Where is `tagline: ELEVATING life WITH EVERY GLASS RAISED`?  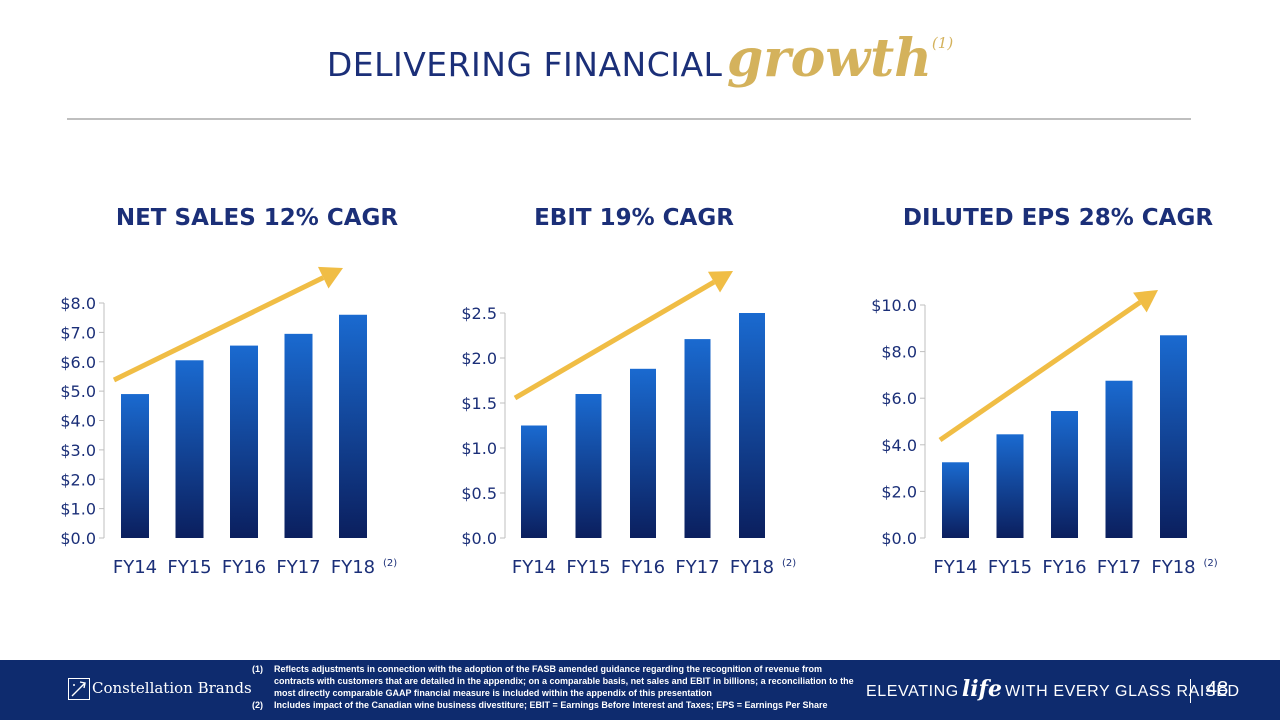
tagline: ELEVATING life WITH EVERY GLASS RAISED is located at coordinates (1053, 689).